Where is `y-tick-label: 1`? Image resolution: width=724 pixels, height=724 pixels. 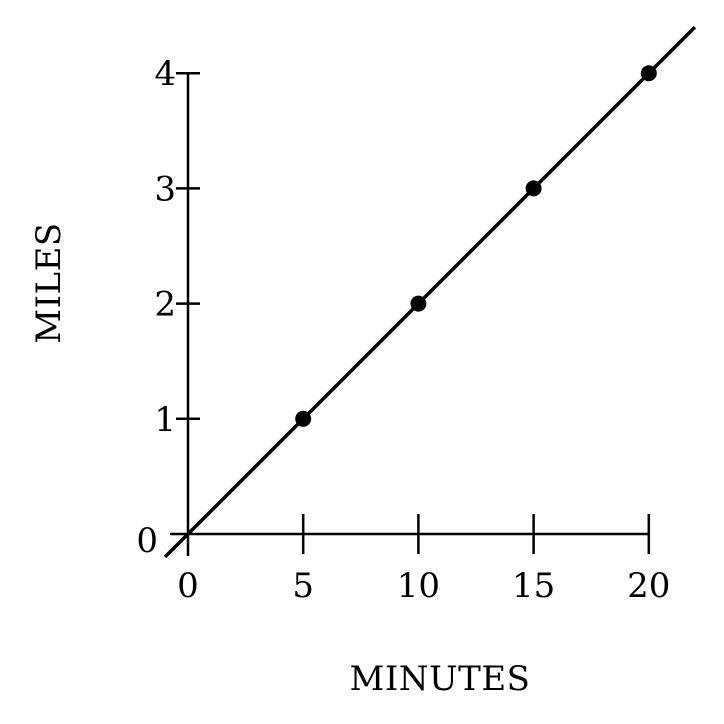 y-tick-label: 1 is located at coordinates (165, 420).